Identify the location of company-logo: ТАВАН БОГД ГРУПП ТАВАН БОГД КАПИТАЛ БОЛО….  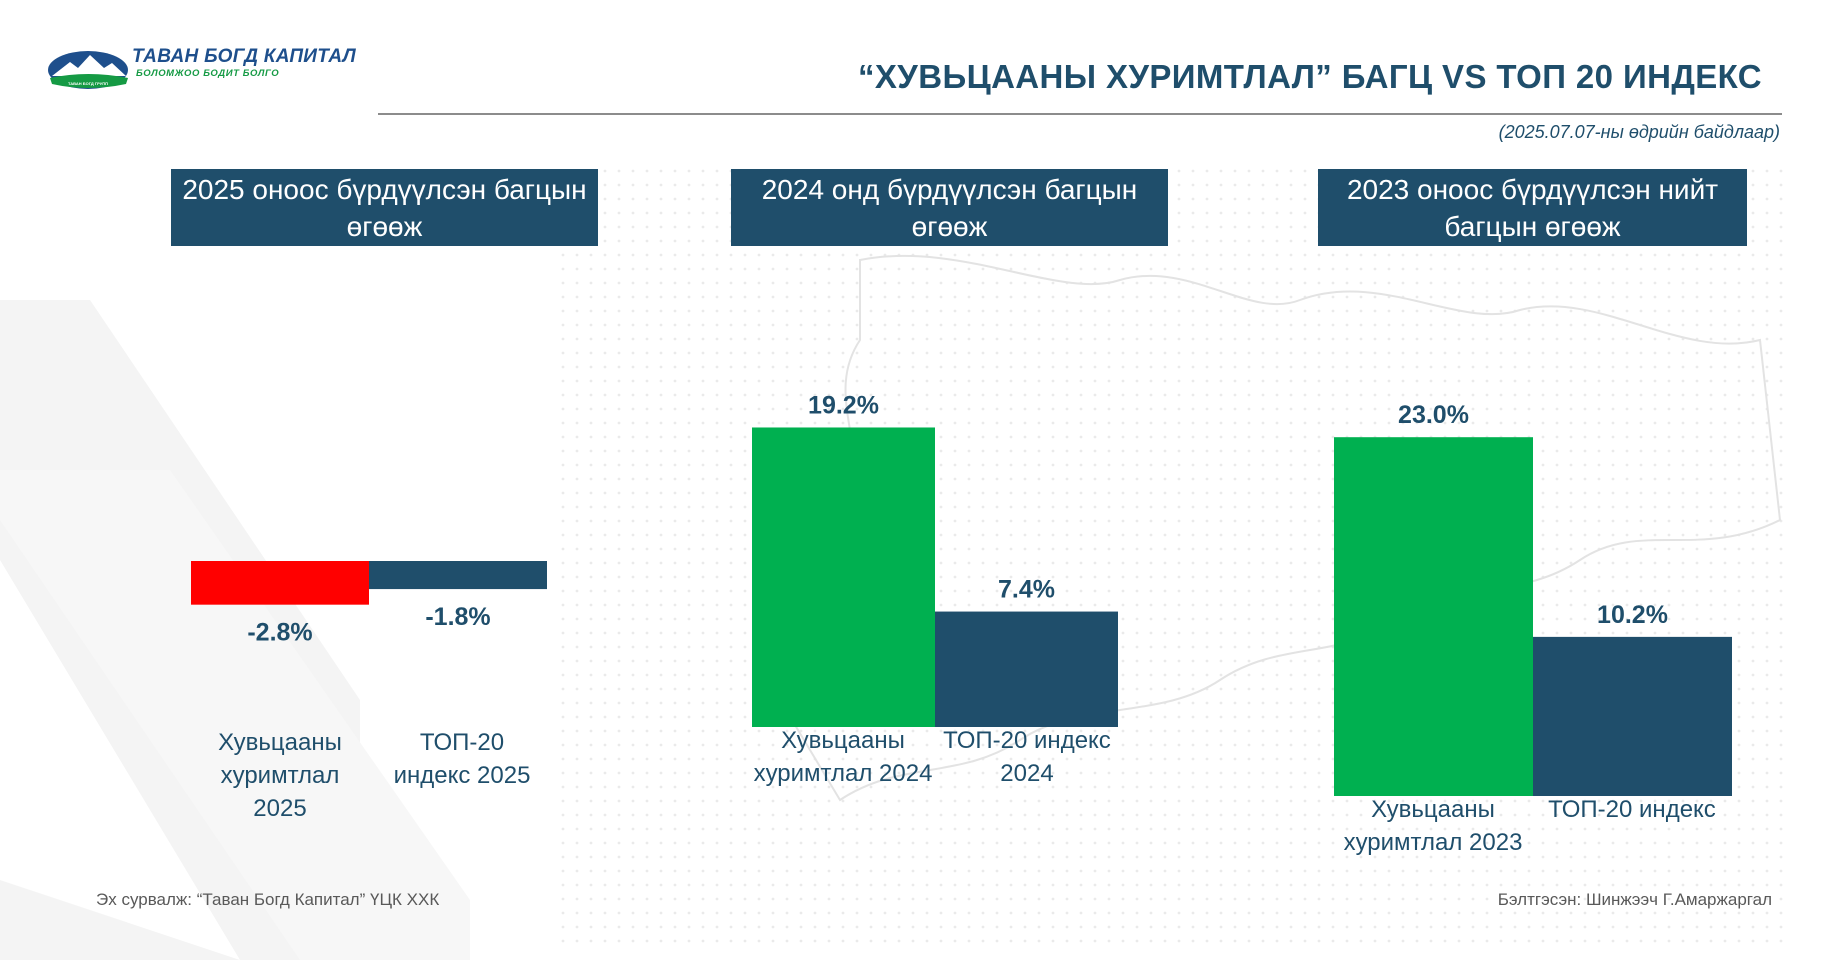
(201, 69).